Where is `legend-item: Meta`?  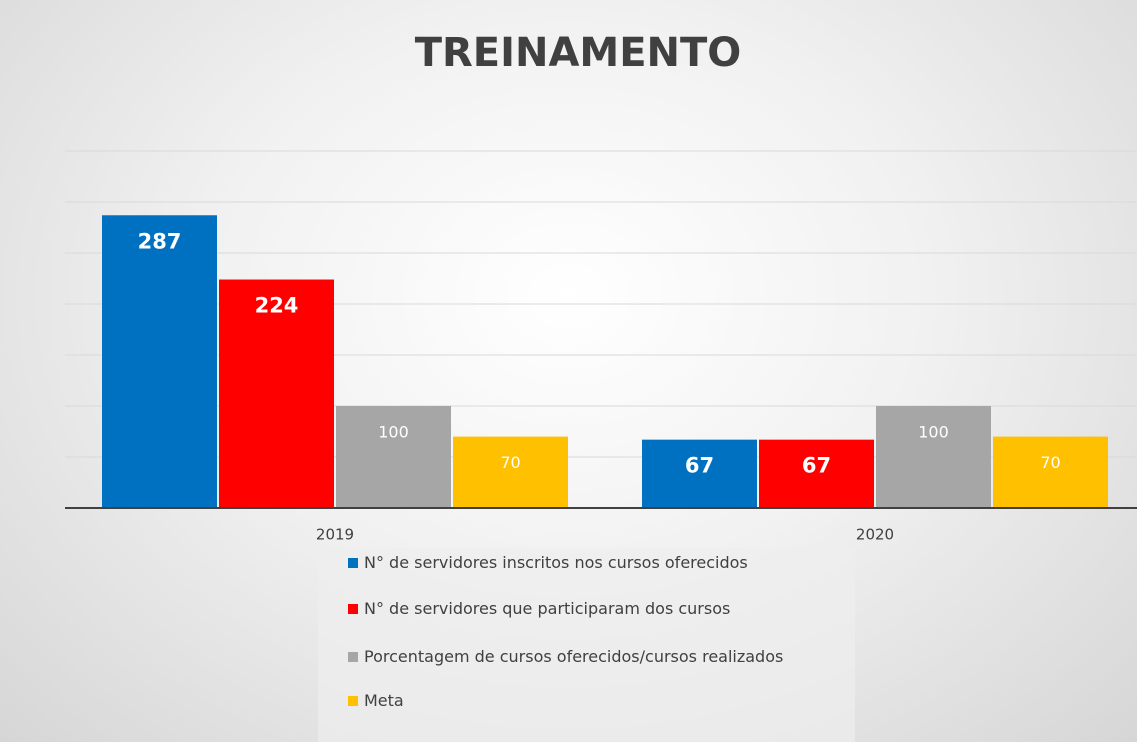 legend-item: Meta is located at coordinates (376, 700).